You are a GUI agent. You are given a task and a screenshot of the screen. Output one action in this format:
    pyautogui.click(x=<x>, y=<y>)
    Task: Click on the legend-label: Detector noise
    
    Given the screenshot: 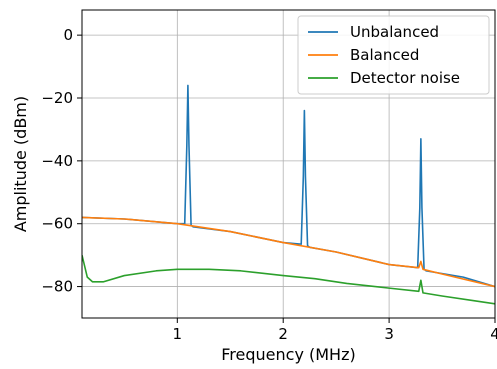 What is the action you would take?
    pyautogui.click(x=405, y=78)
    